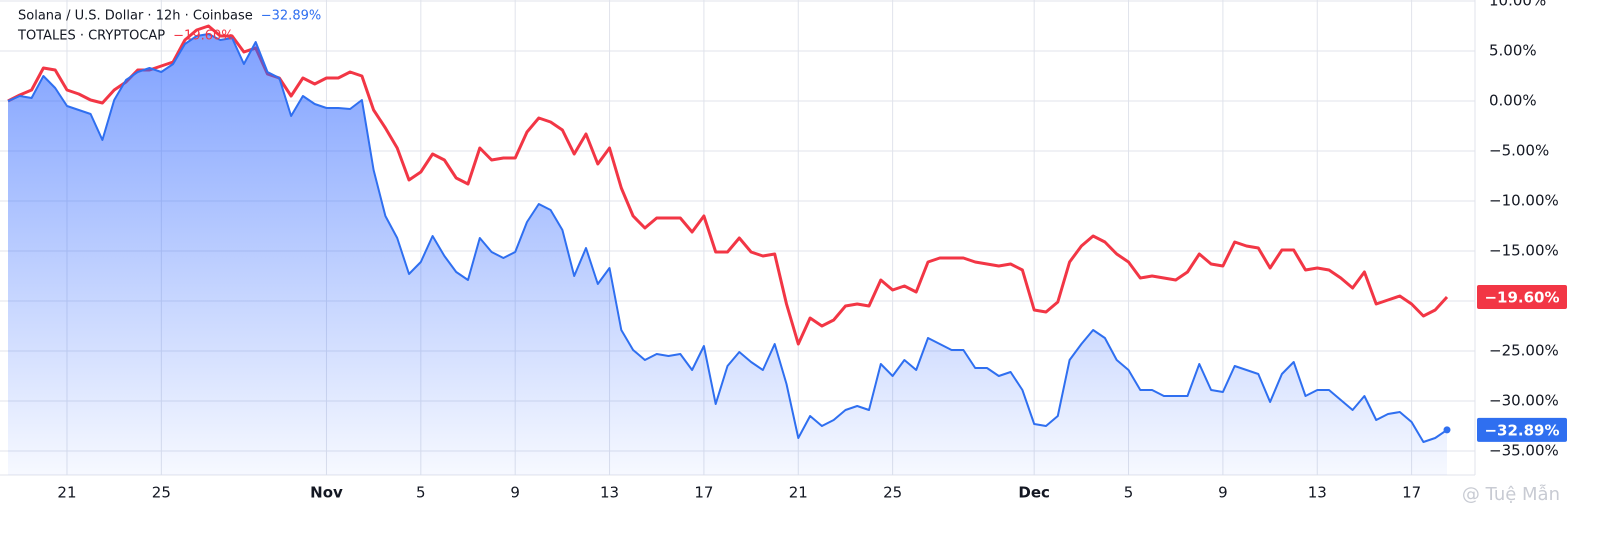 Image resolution: width=1624 pixels, height=537 pixels. What do you see at coordinates (91, 36) in the screenshot?
I see `legend-label: TOTALES · CRYPTOCAP` at bounding box center [91, 36].